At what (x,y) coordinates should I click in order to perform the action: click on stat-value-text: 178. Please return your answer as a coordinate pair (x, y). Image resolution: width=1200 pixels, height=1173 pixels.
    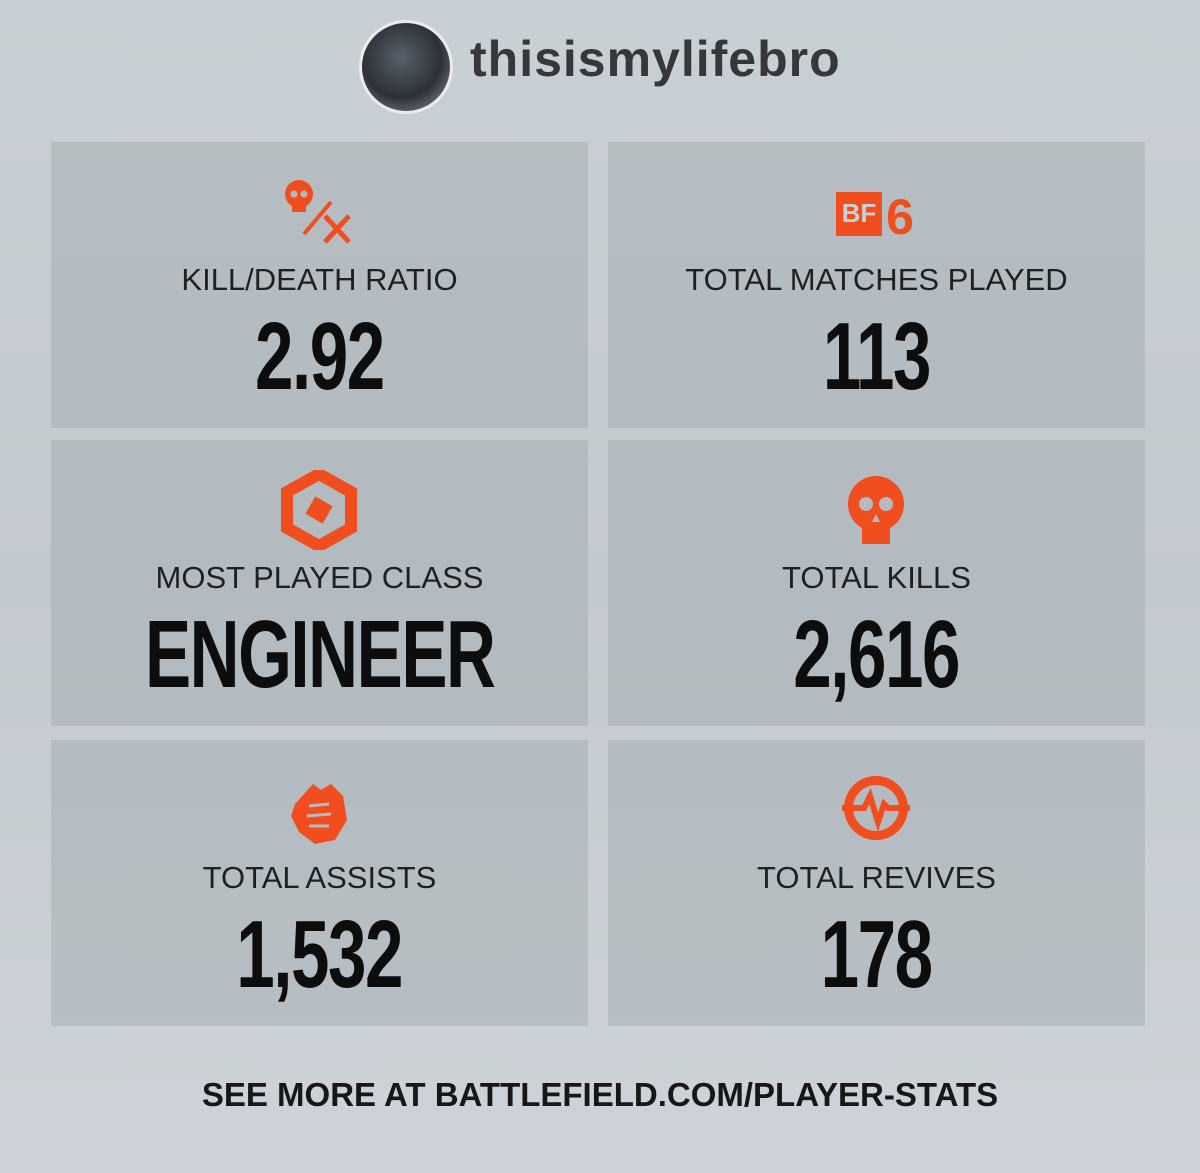
    Looking at the image, I should click on (876, 954).